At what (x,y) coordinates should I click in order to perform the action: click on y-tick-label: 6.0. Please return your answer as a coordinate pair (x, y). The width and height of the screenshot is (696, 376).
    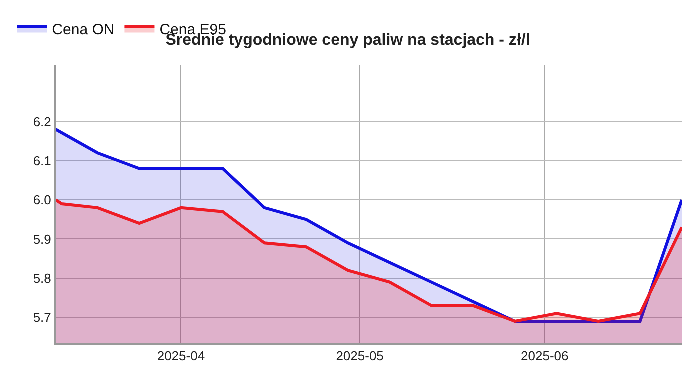
    Looking at the image, I should click on (42, 200).